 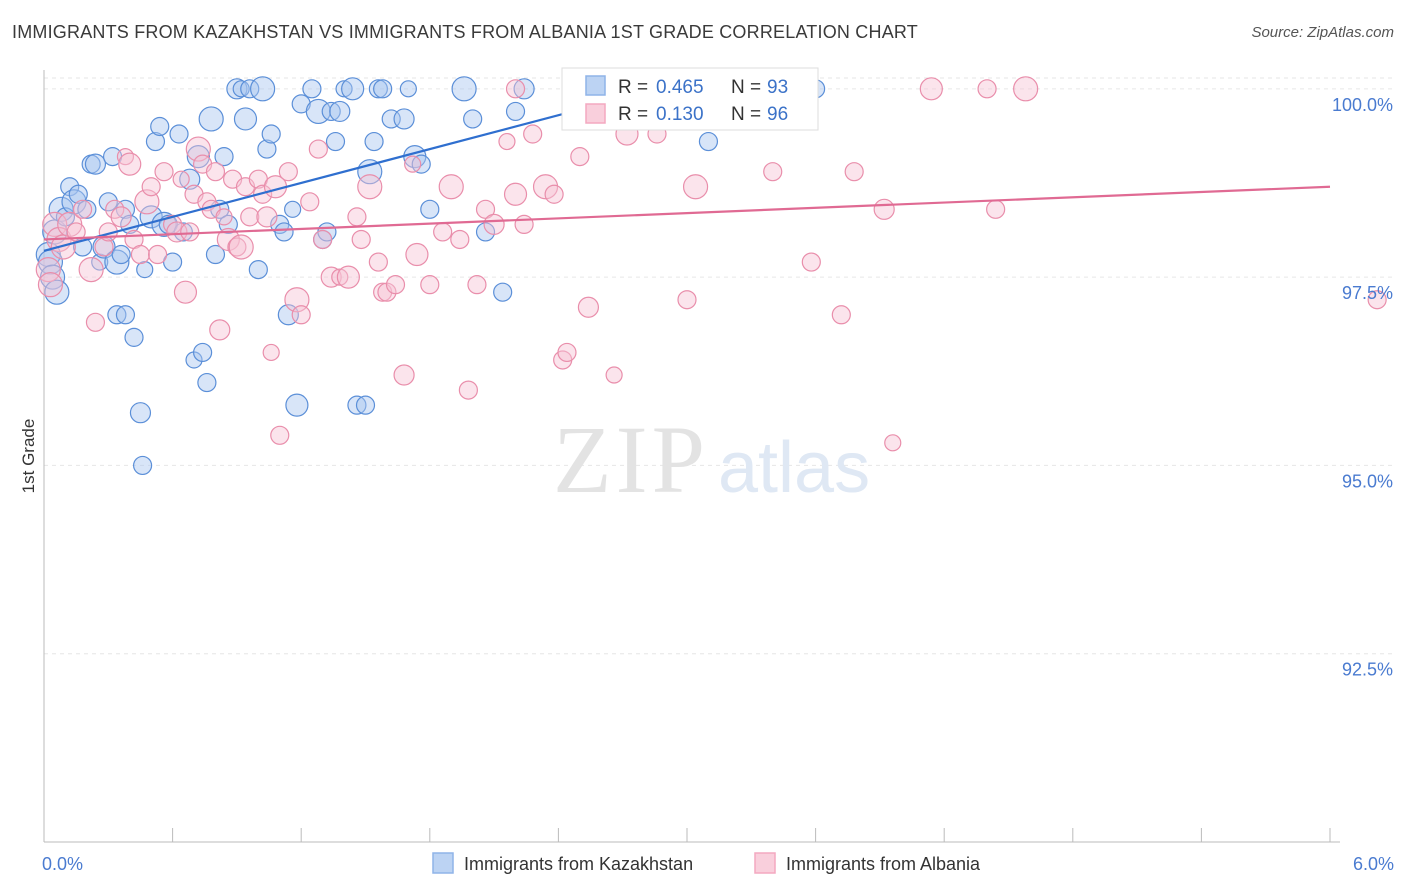 I want to click on stats-legend: R = 0.465 N = 93 R = 0.130 N = 96, so click(x=690, y=99).